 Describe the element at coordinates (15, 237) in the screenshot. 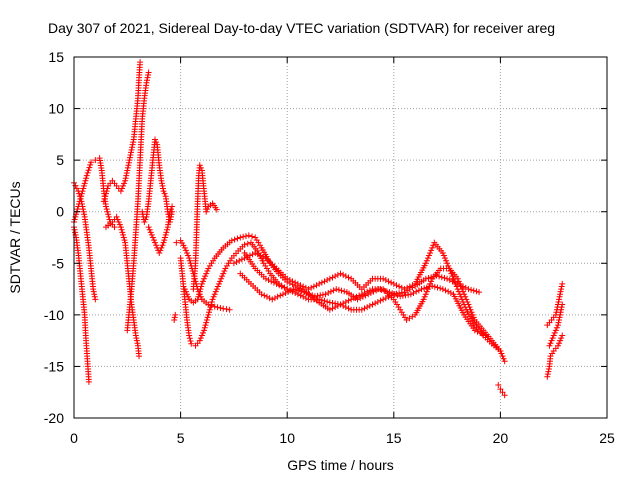

I see `y-axis-title: SDTVAR / TECUs` at that location.